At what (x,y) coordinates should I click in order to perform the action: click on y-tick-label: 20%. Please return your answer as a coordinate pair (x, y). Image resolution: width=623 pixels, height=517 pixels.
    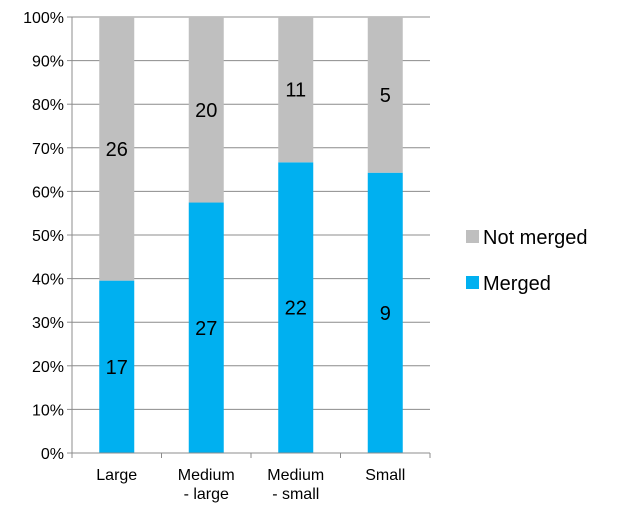
    Looking at the image, I should click on (48, 367).